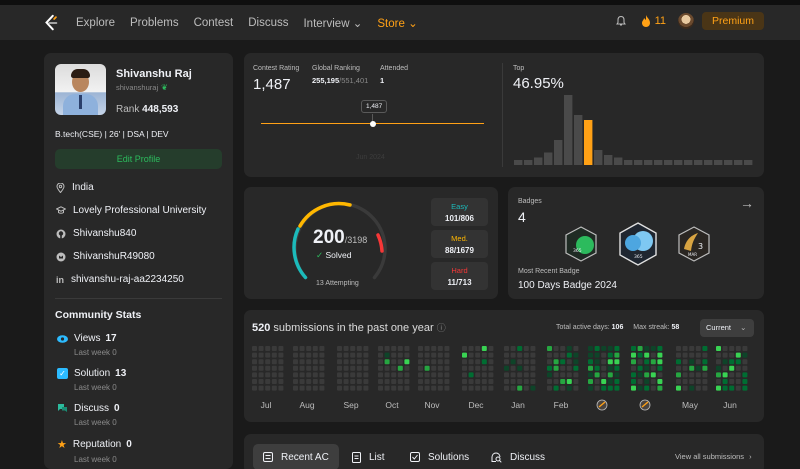  I want to click on github-row: Shivanshu840, so click(96, 233).